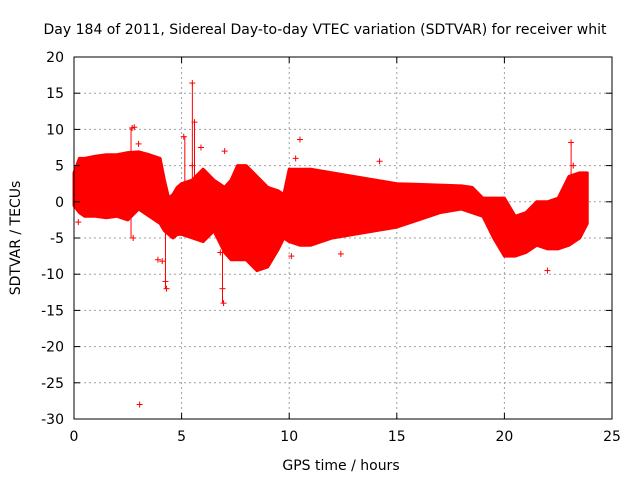 The width and height of the screenshot is (640, 480). What do you see at coordinates (55, 94) in the screenshot?
I see `y-tick-label: 15` at bounding box center [55, 94].